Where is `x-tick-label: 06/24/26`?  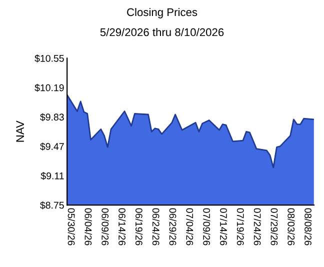
x-tick-label: 06/24/26 is located at coordinates (156, 227).